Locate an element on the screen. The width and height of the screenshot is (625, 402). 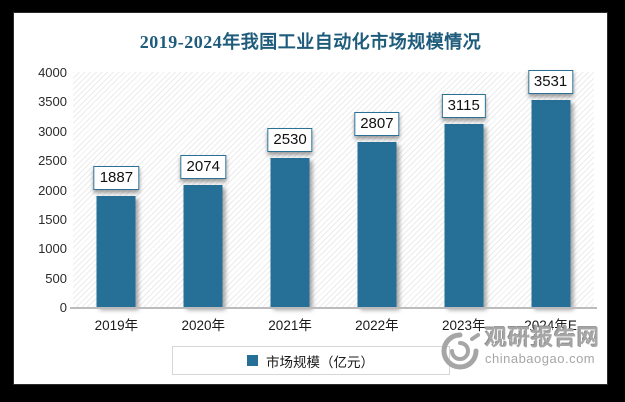
watermark-site-url: chinabaogao.com is located at coordinates (540, 358).